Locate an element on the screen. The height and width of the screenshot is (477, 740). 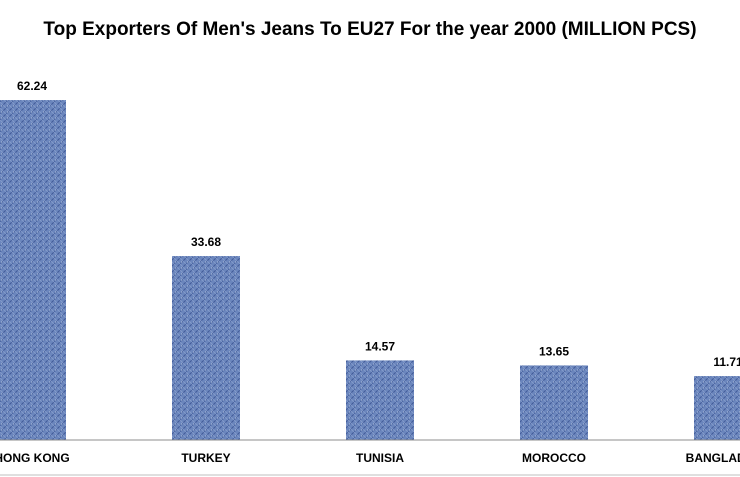
bar-turkey is located at coordinates (206, 348).